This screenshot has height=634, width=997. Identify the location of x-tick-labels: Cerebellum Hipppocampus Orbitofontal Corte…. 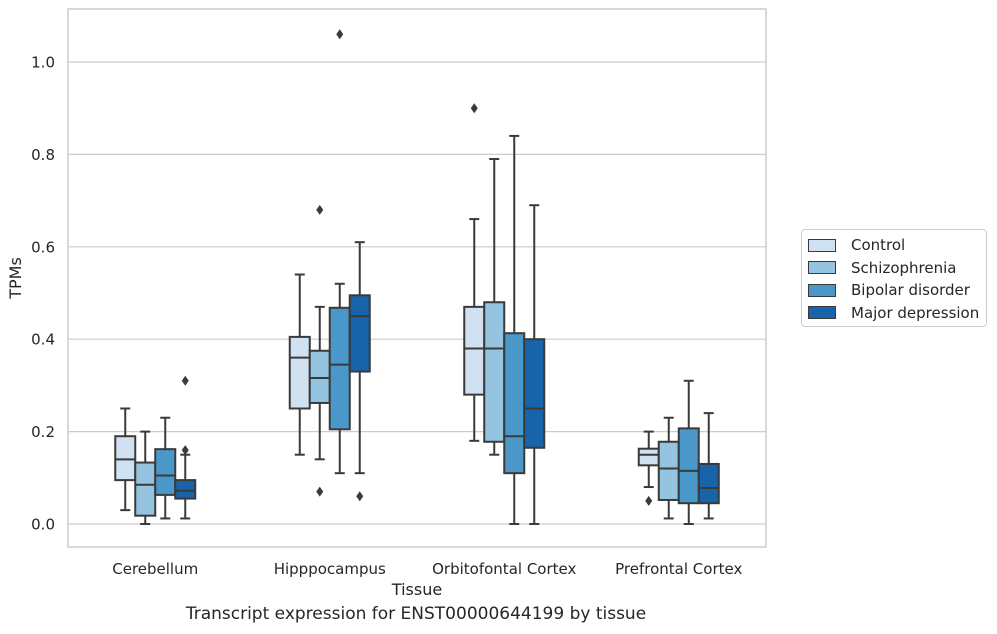
(427, 569).